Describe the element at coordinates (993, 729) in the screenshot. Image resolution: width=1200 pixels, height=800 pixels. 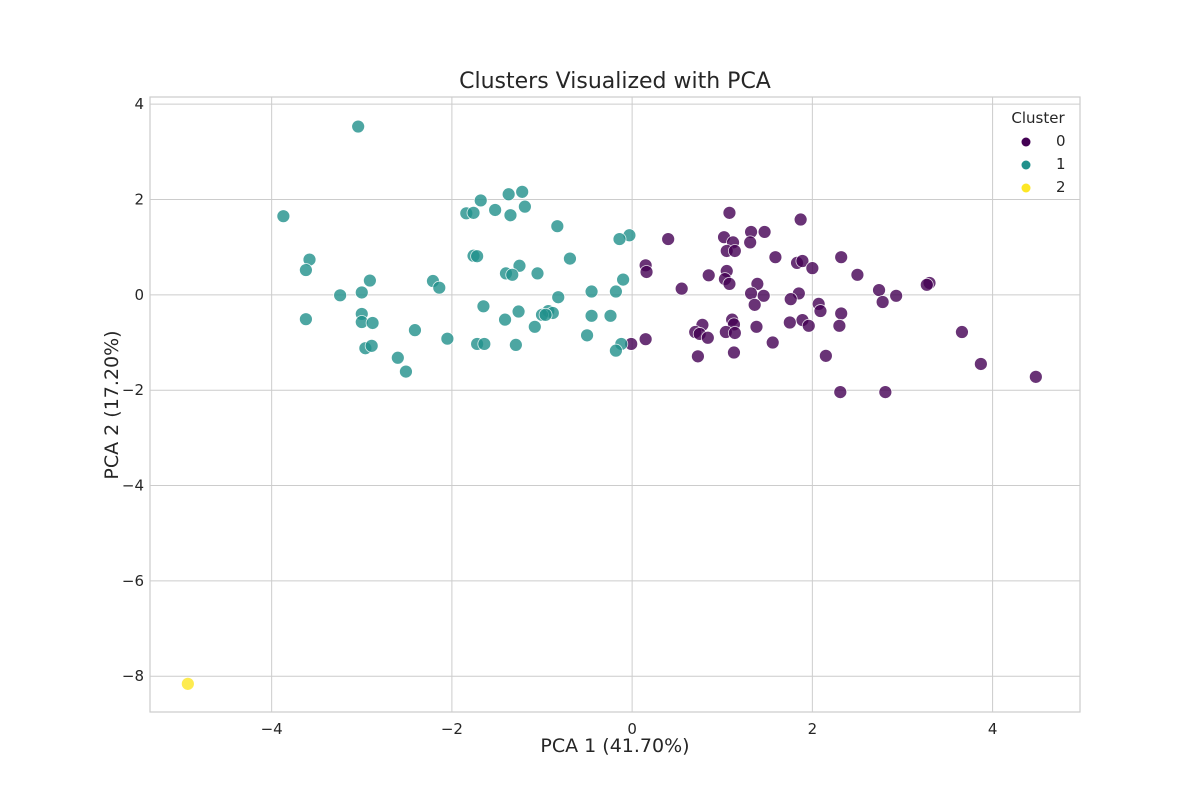
I see `x-tick-label: 4` at that location.